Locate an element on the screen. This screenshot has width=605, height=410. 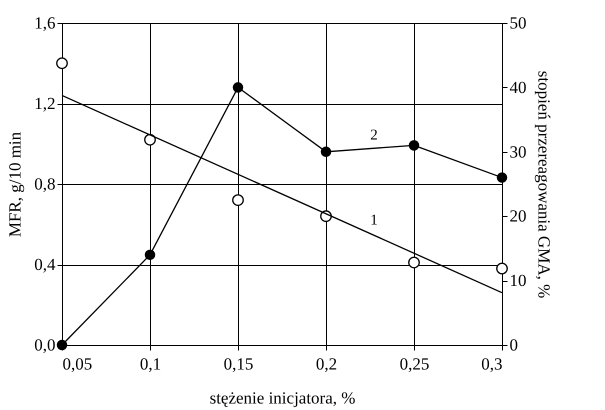
y-tick-label: 0,4 is located at coordinates (45, 264).